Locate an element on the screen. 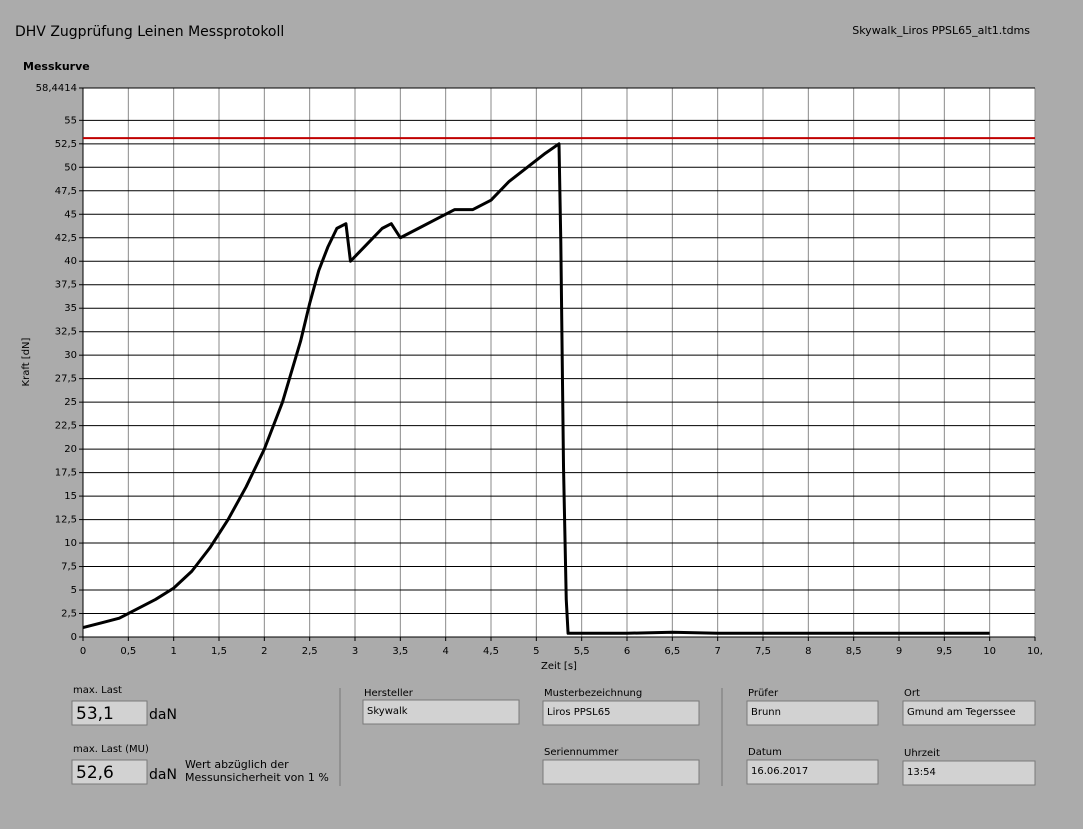 The width and height of the screenshot is (1083, 829). x-axis-label: Zeit [s] is located at coordinates (559, 666).